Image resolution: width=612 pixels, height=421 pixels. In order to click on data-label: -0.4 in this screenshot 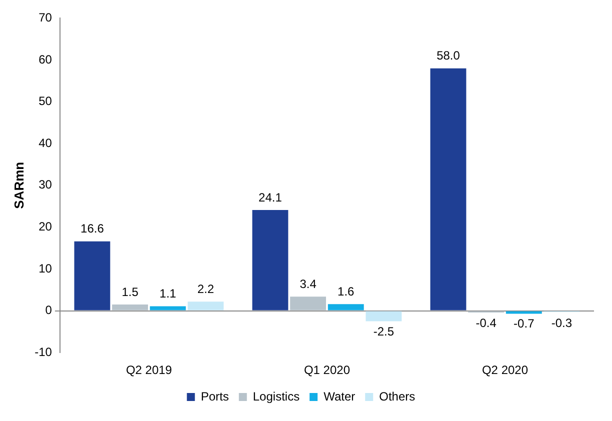, I will do `click(486, 323)`.